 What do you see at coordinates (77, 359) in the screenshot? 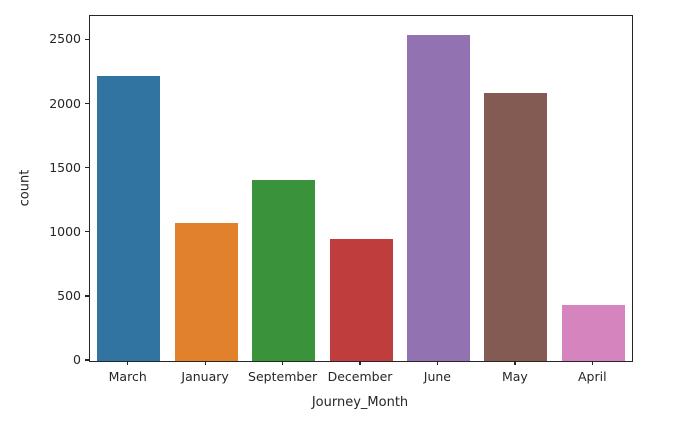
I see `y-tick-label: 0` at bounding box center [77, 359].